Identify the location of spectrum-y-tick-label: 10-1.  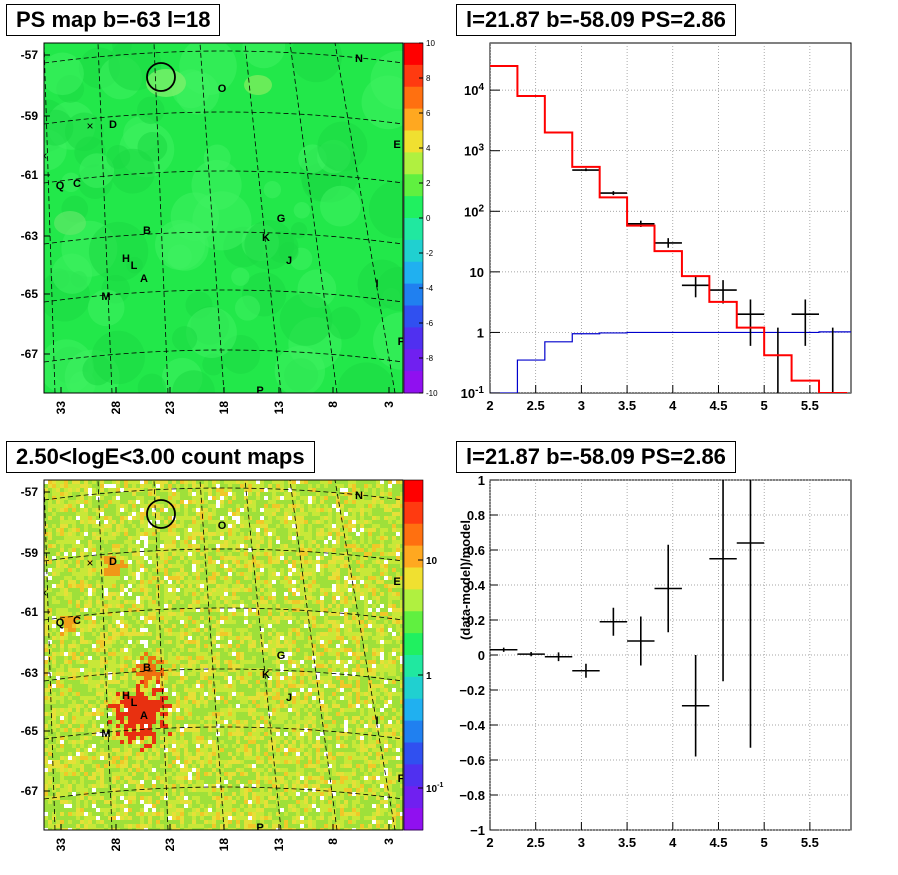
(473, 393).